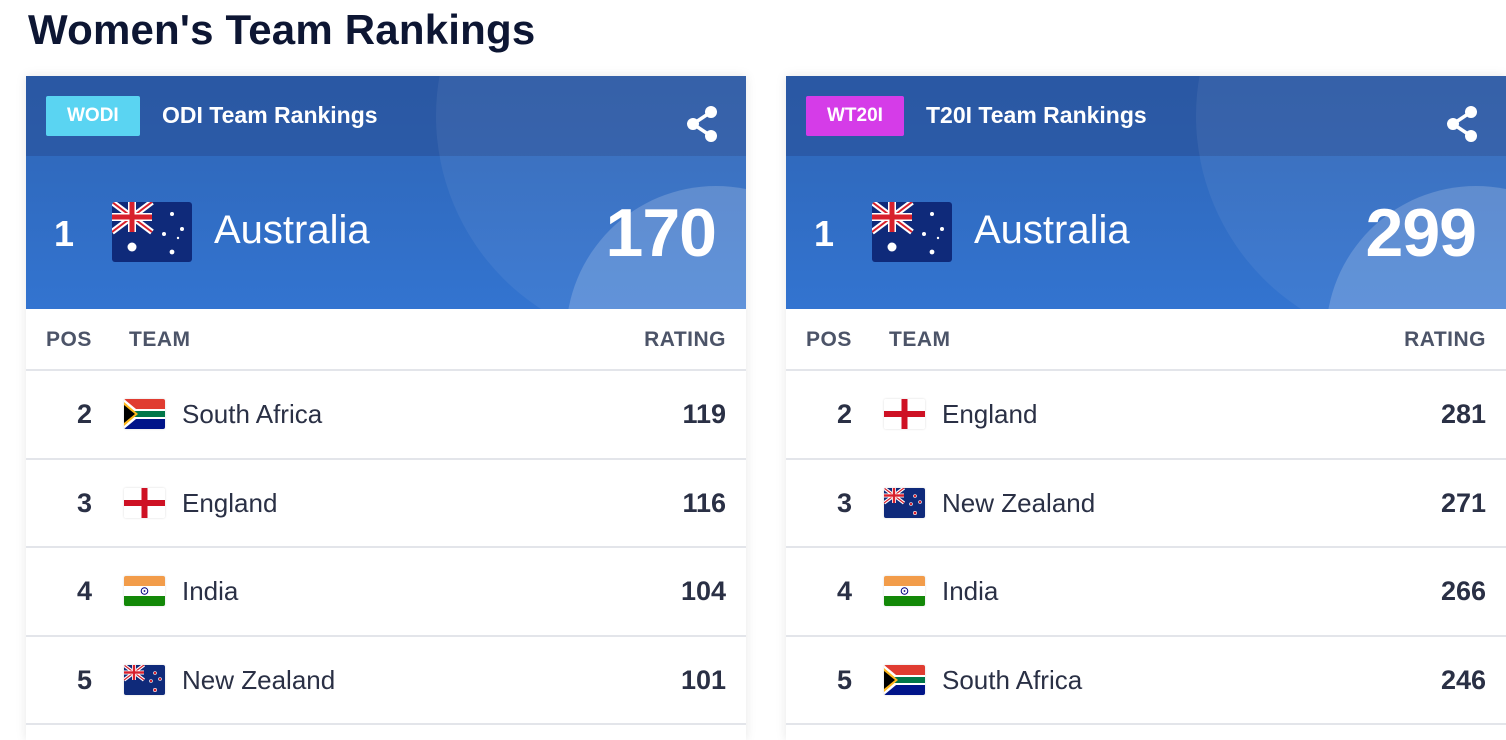  Describe the element at coordinates (1146, 415) in the screenshot. I see `table-row: 2 England 281` at that location.